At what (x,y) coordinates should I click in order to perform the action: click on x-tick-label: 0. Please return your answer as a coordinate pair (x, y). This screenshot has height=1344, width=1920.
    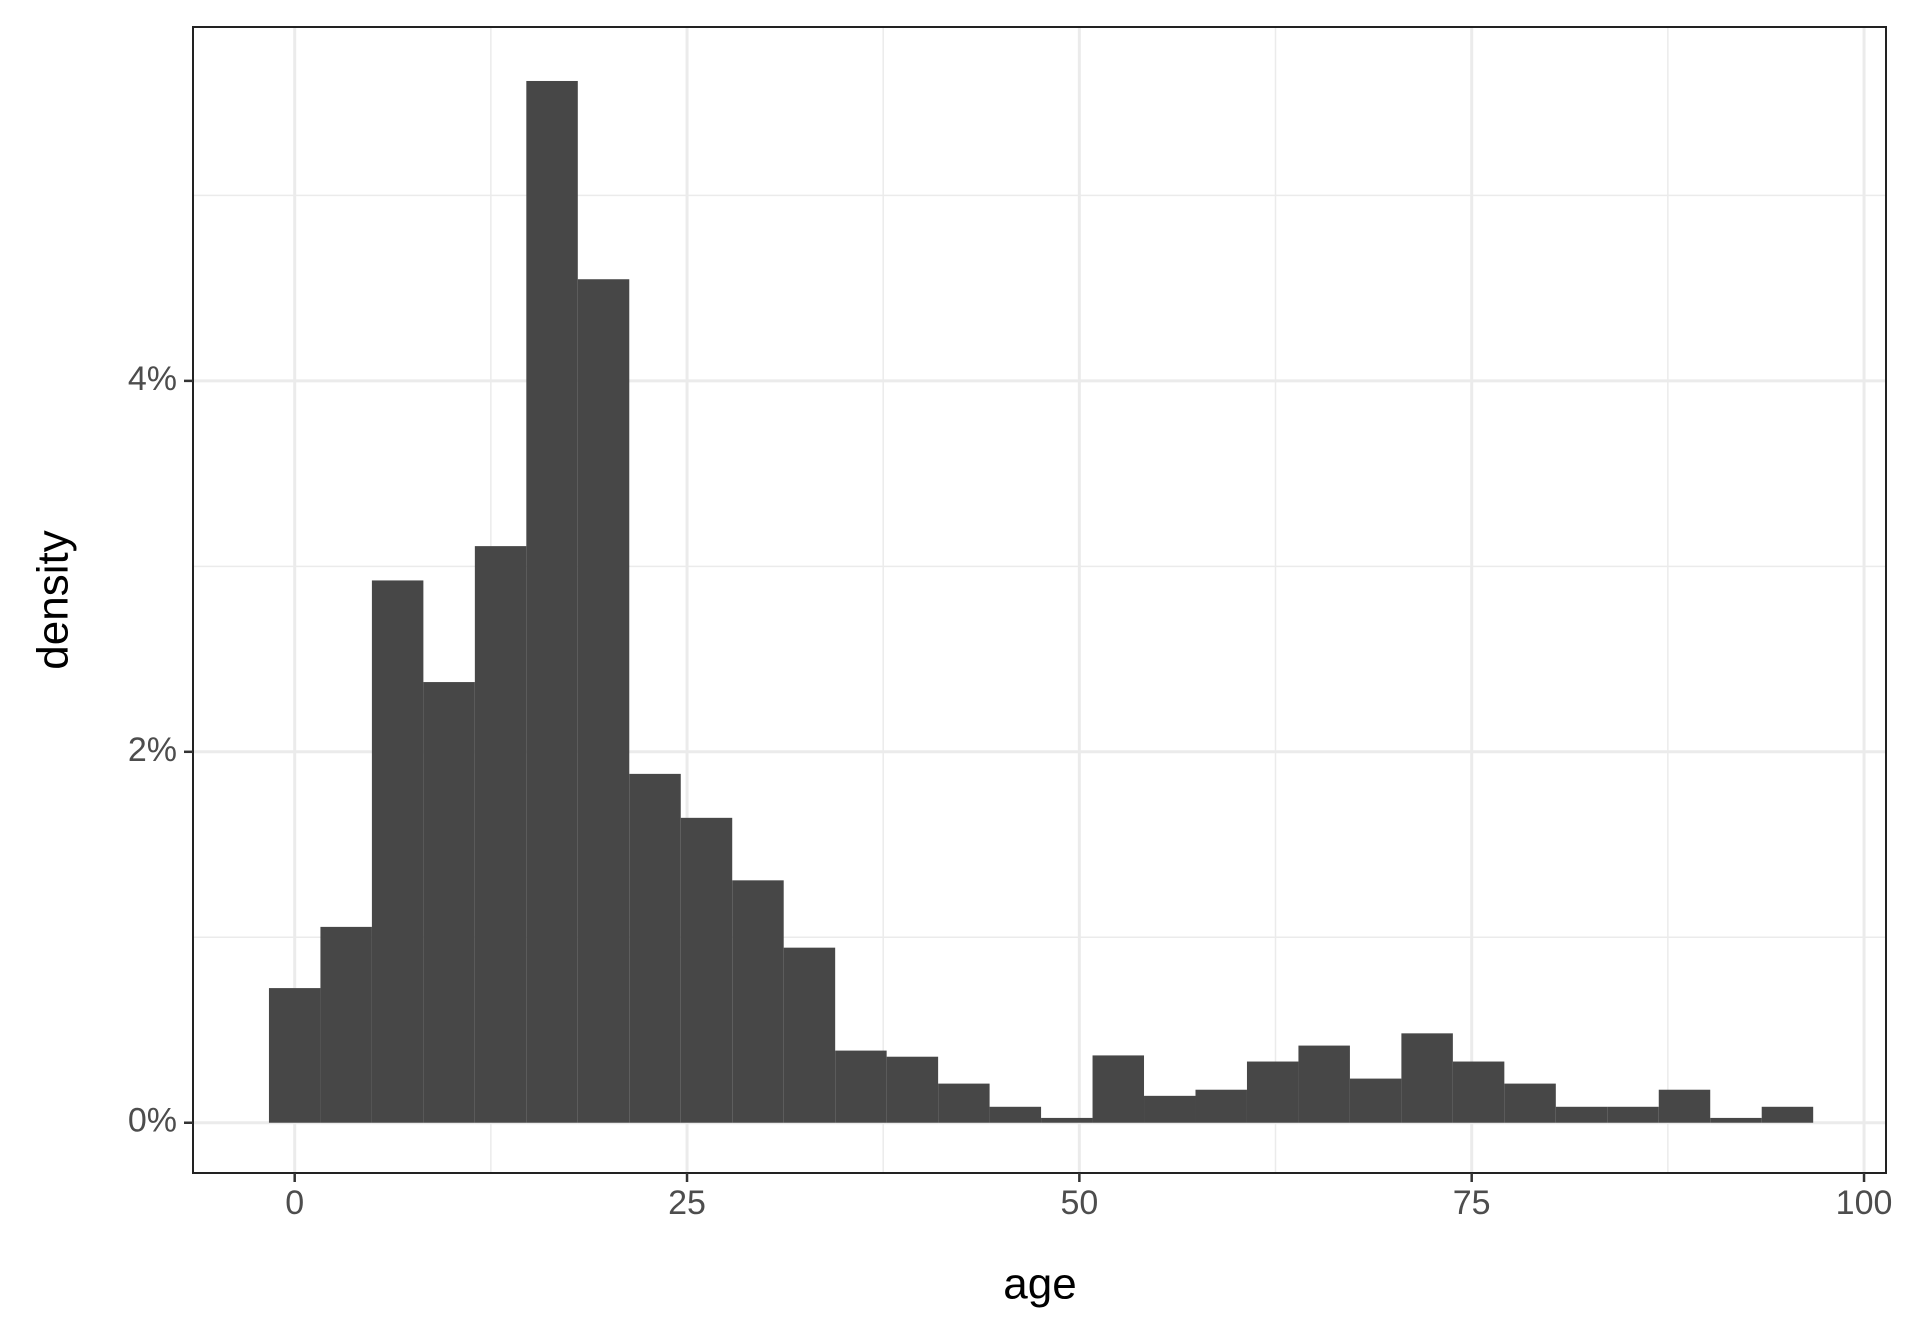
    Looking at the image, I should click on (294, 1203).